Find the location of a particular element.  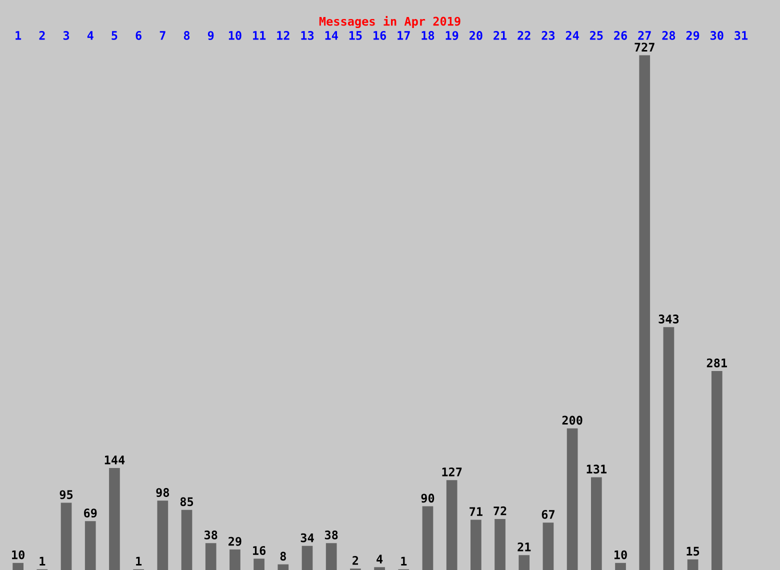

x-tick-label: 22 is located at coordinates (524, 35).